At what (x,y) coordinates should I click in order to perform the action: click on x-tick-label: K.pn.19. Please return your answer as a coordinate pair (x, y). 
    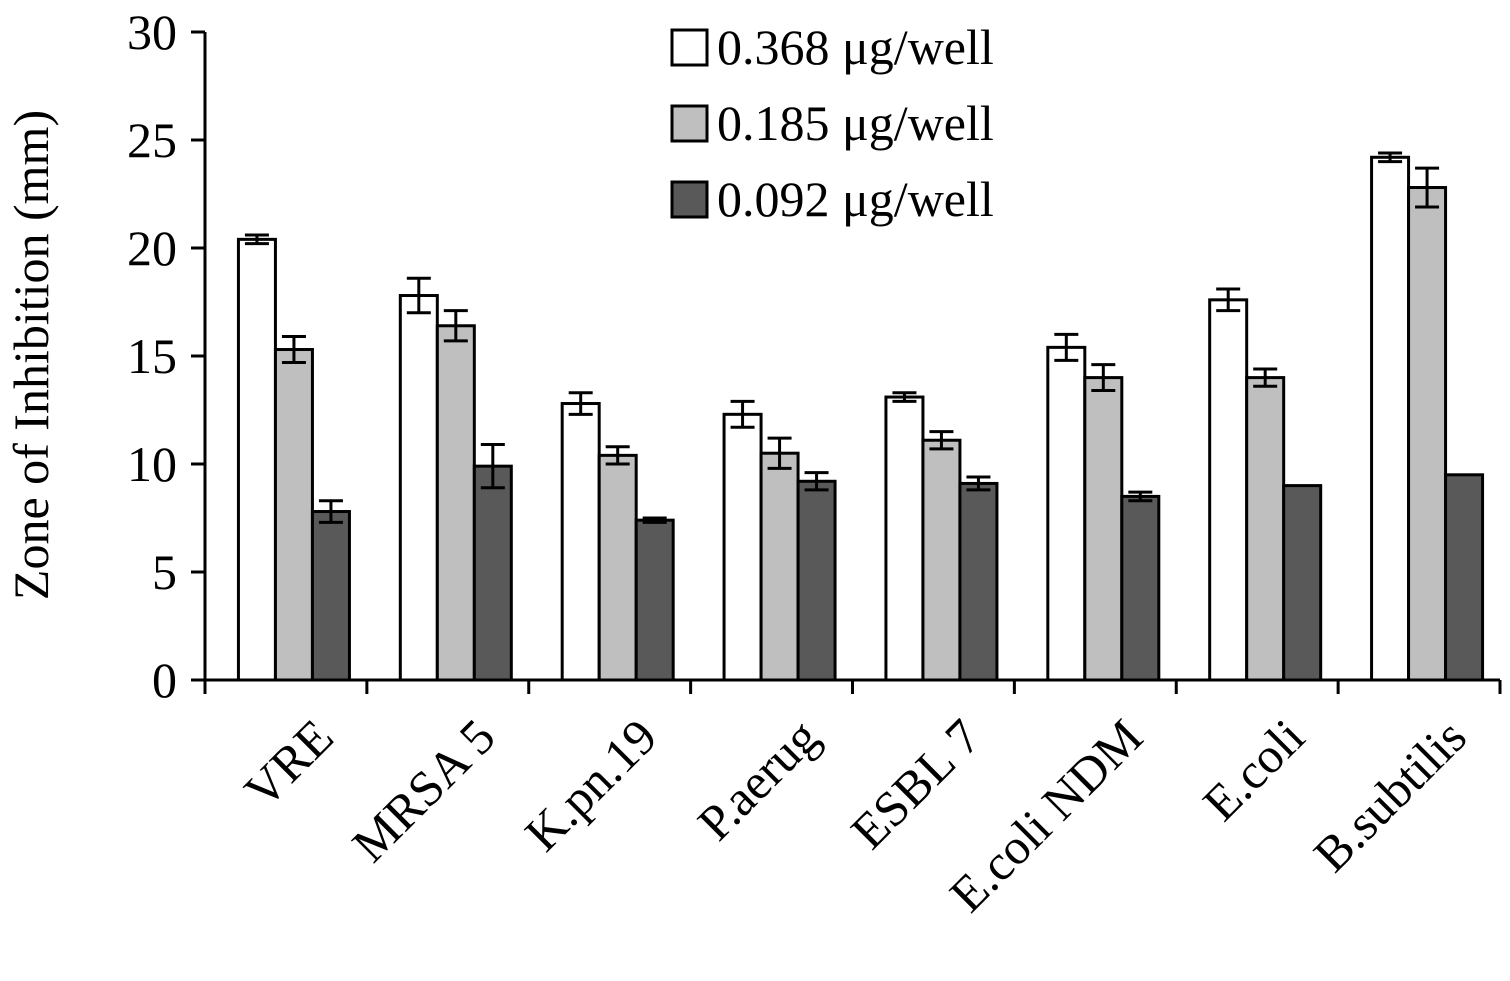
    Looking at the image, I should click on (591, 785).